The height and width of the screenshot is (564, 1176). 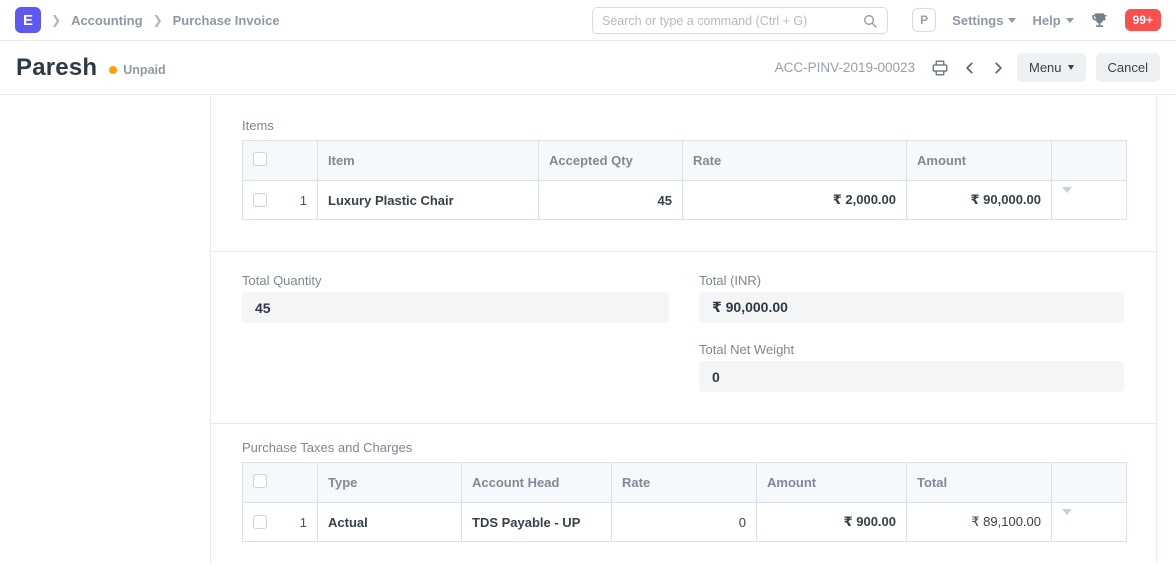 I want to click on document-id: ACC-PINV-2019-00023, so click(x=844, y=67).